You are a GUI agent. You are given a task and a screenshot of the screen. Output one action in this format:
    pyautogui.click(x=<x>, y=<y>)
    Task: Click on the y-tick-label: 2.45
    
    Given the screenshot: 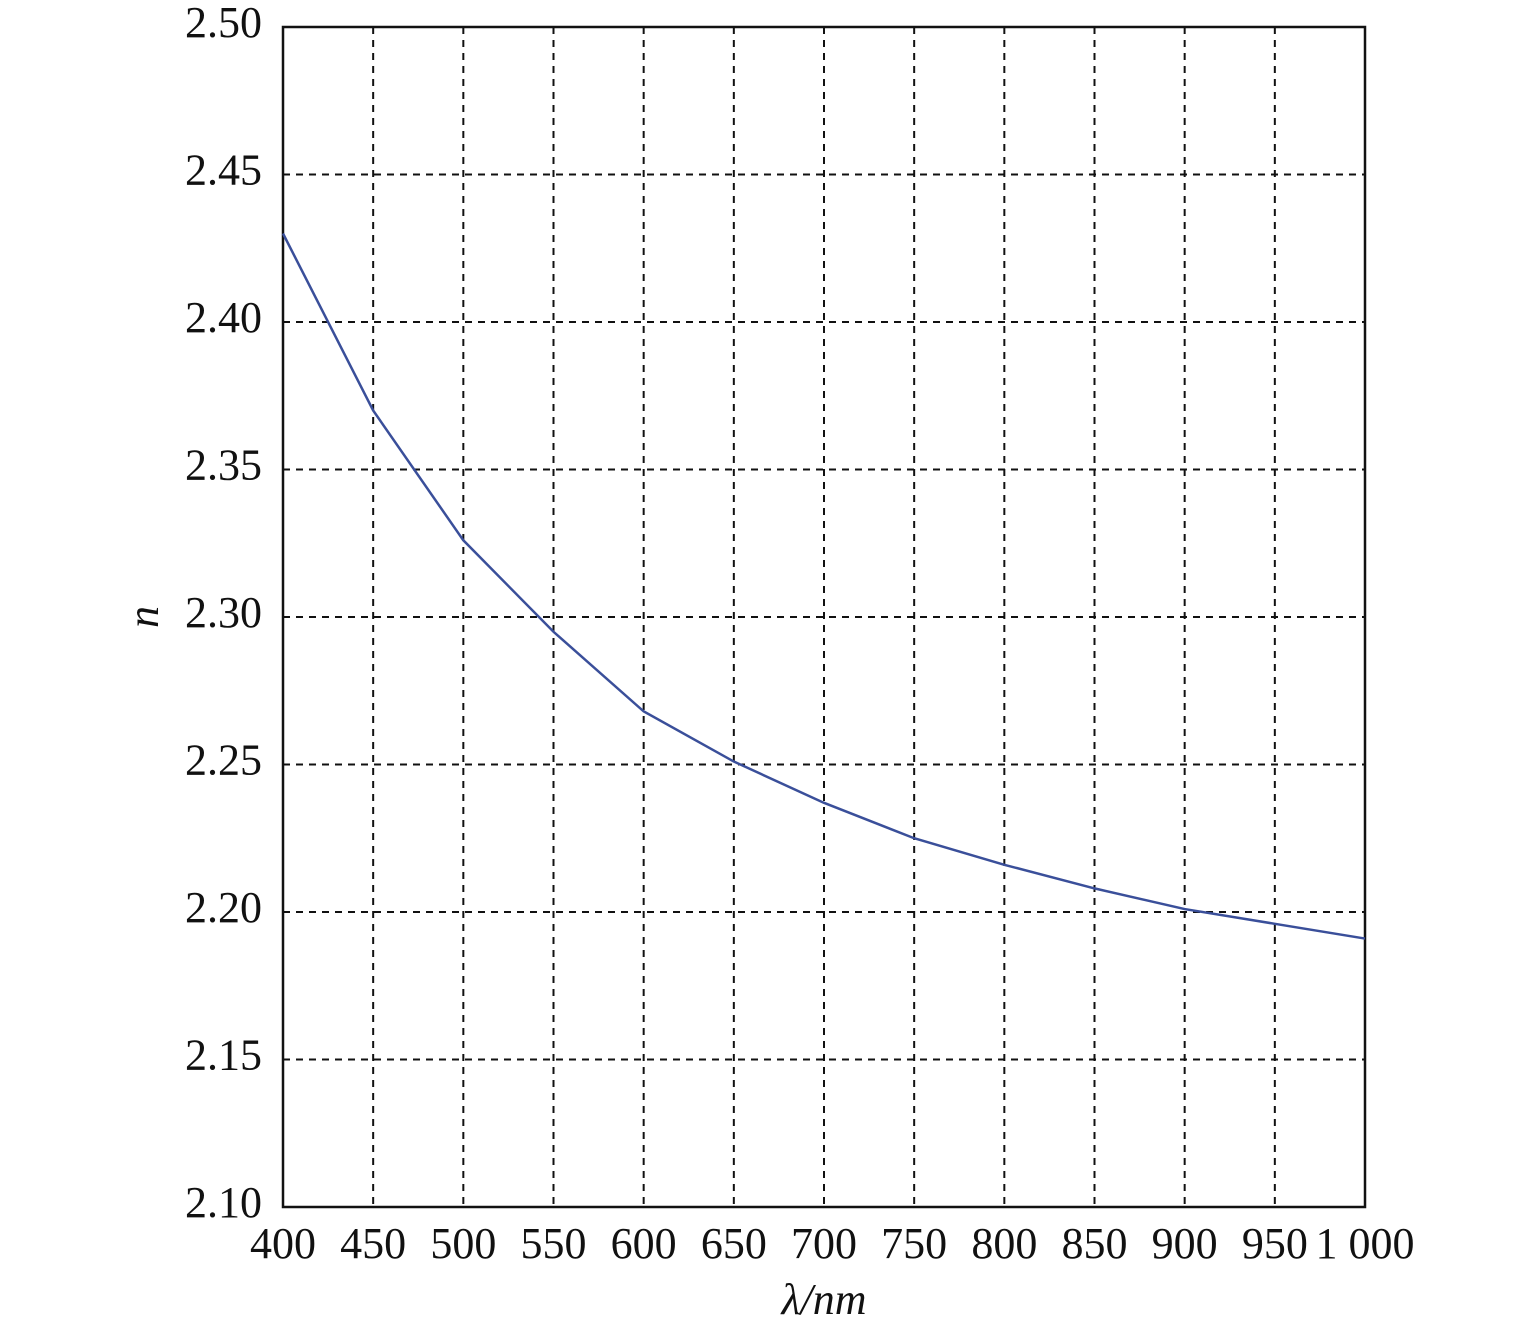 What is the action you would take?
    pyautogui.click(x=223, y=170)
    